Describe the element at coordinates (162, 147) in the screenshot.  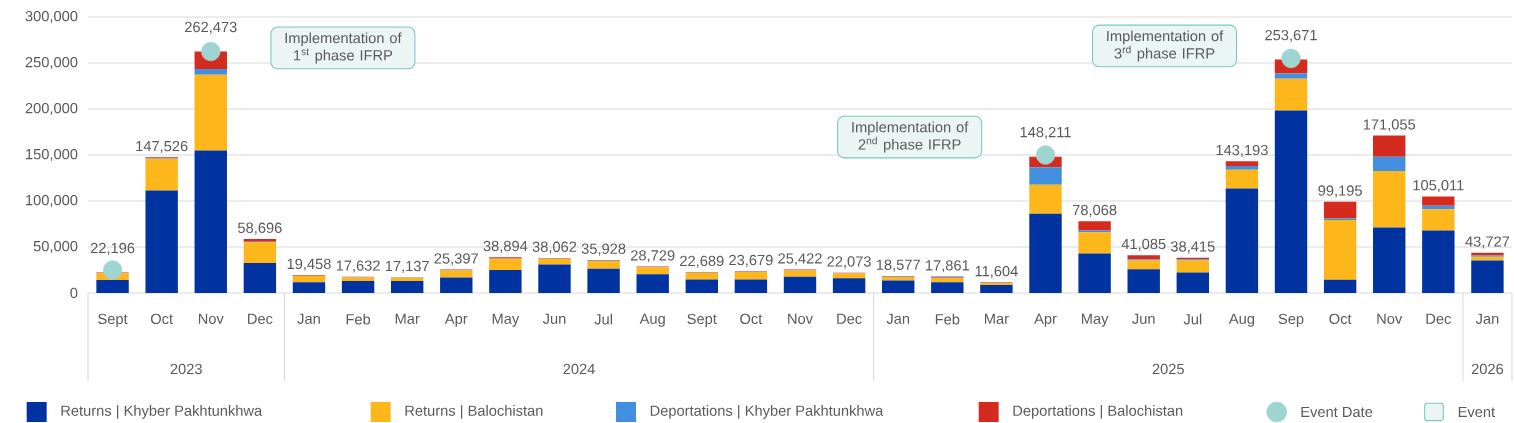
I see `total-label: 147,526` at that location.